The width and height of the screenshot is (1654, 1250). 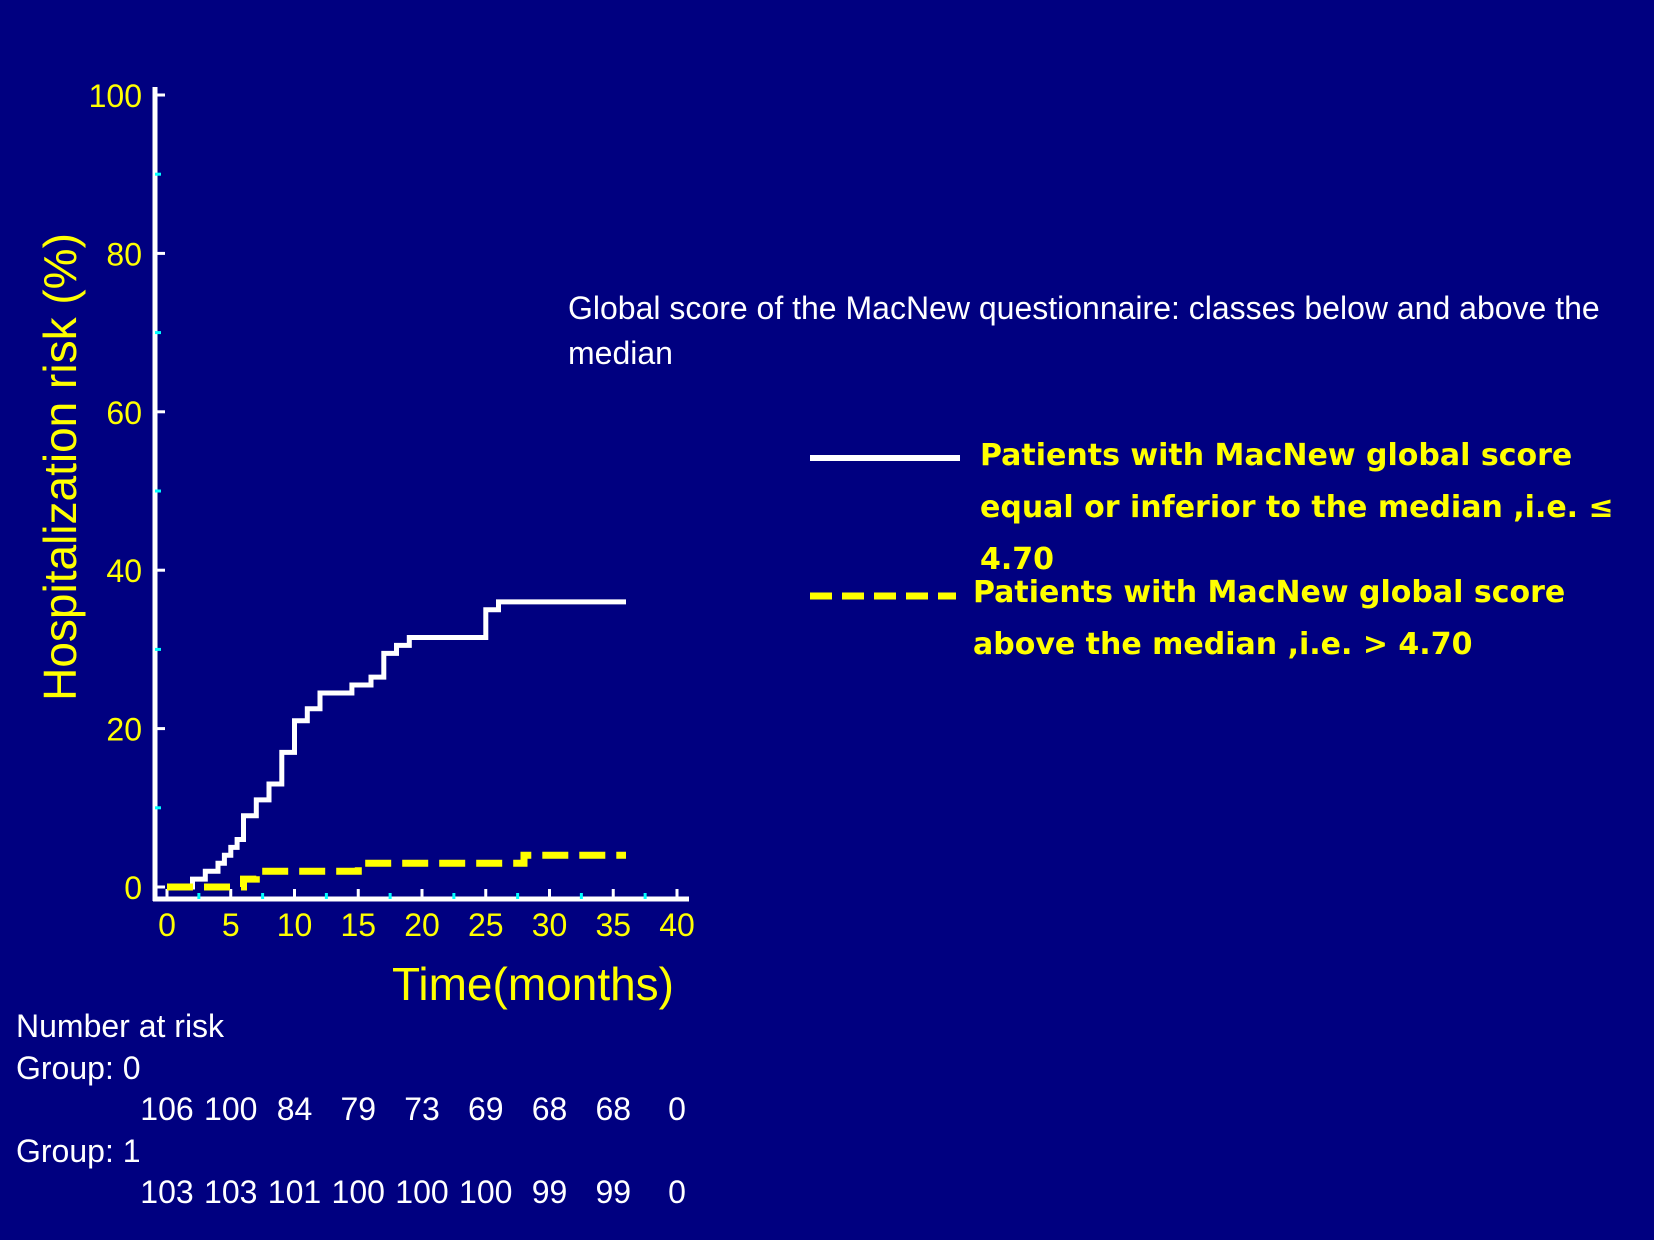 What do you see at coordinates (60, 467) in the screenshot?
I see `y-axis-title: Hospitalization risk (%)` at bounding box center [60, 467].